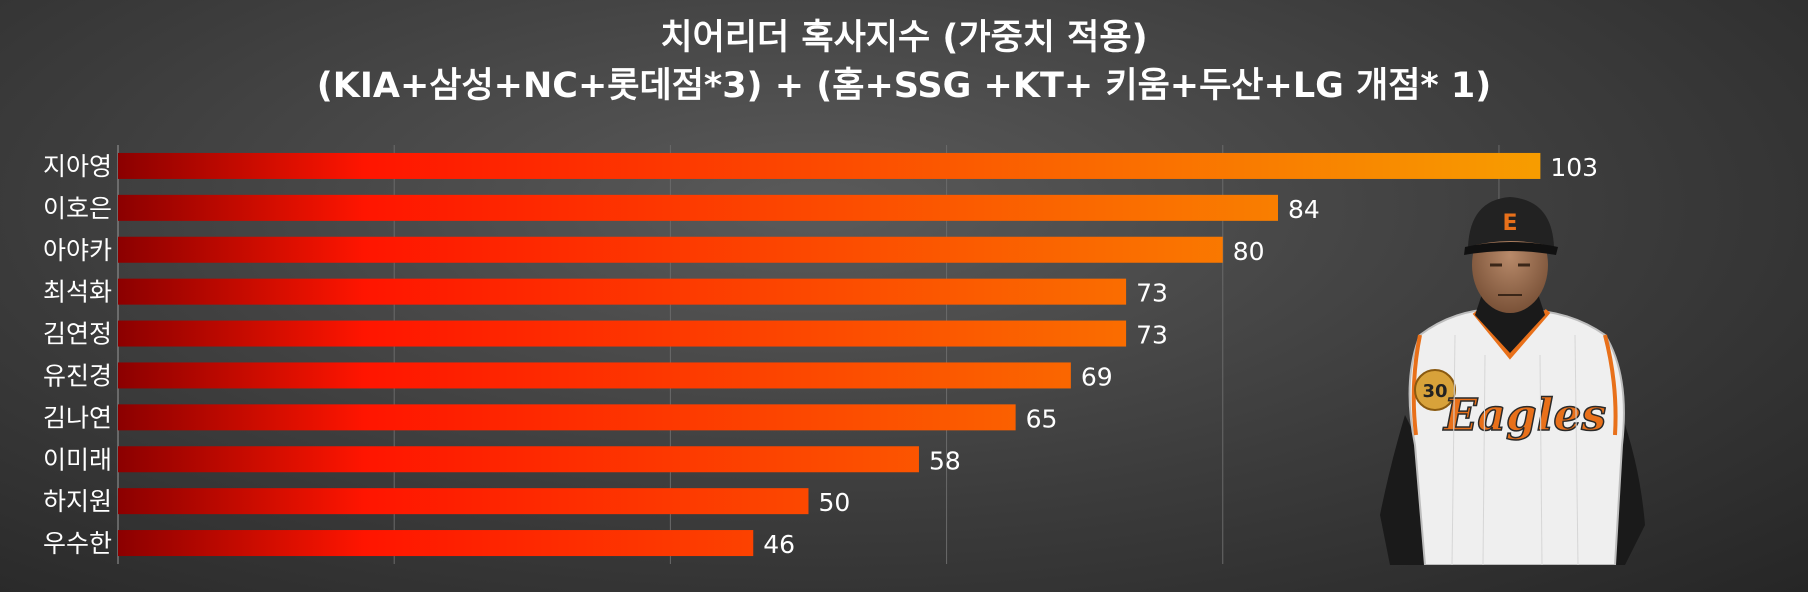 This screenshot has height=592, width=1808. Describe the element at coordinates (77, 334) in the screenshot. I see `category-label: 김연정` at that location.